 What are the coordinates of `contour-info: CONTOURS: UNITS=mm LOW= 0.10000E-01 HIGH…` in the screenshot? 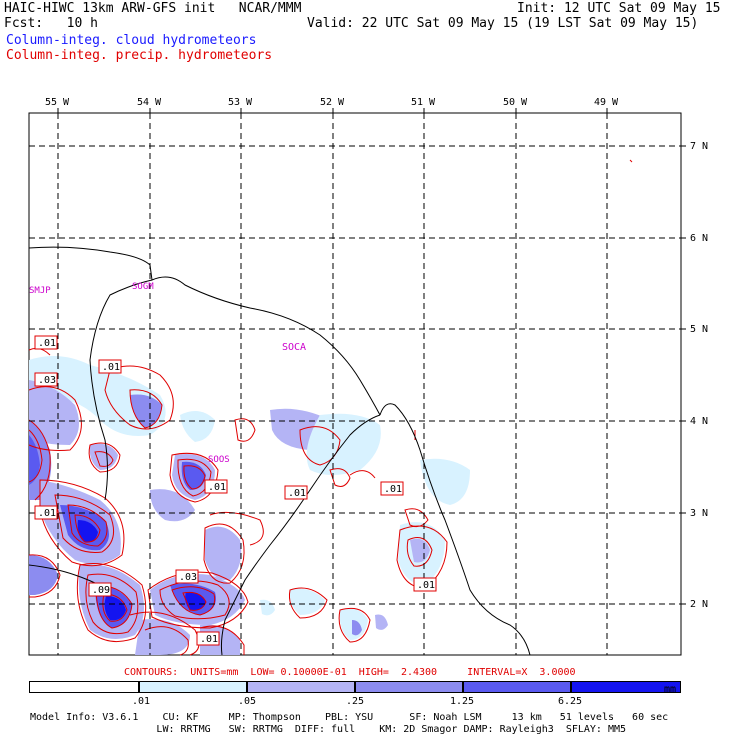 It's located at (350, 672).